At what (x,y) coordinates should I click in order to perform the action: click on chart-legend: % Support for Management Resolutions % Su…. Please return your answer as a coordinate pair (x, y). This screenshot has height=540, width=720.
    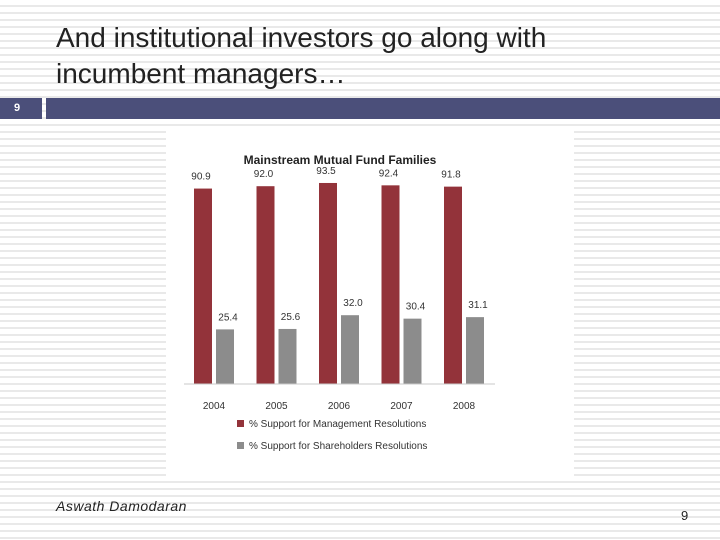
    Looking at the image, I should click on (332, 435).